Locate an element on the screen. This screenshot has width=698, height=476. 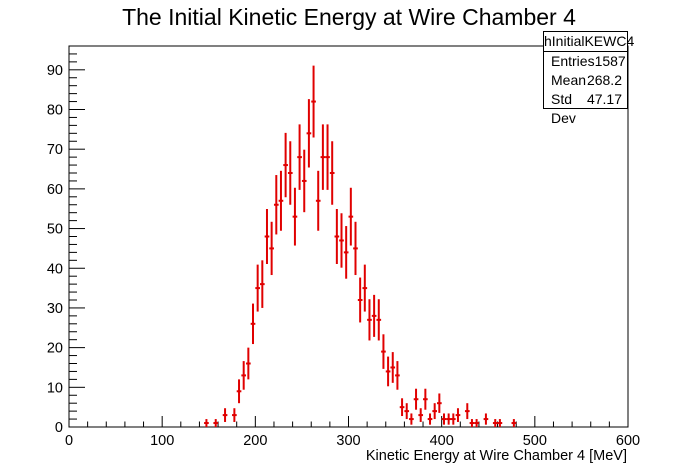
y-tick-label: 60 is located at coordinates (55, 190).